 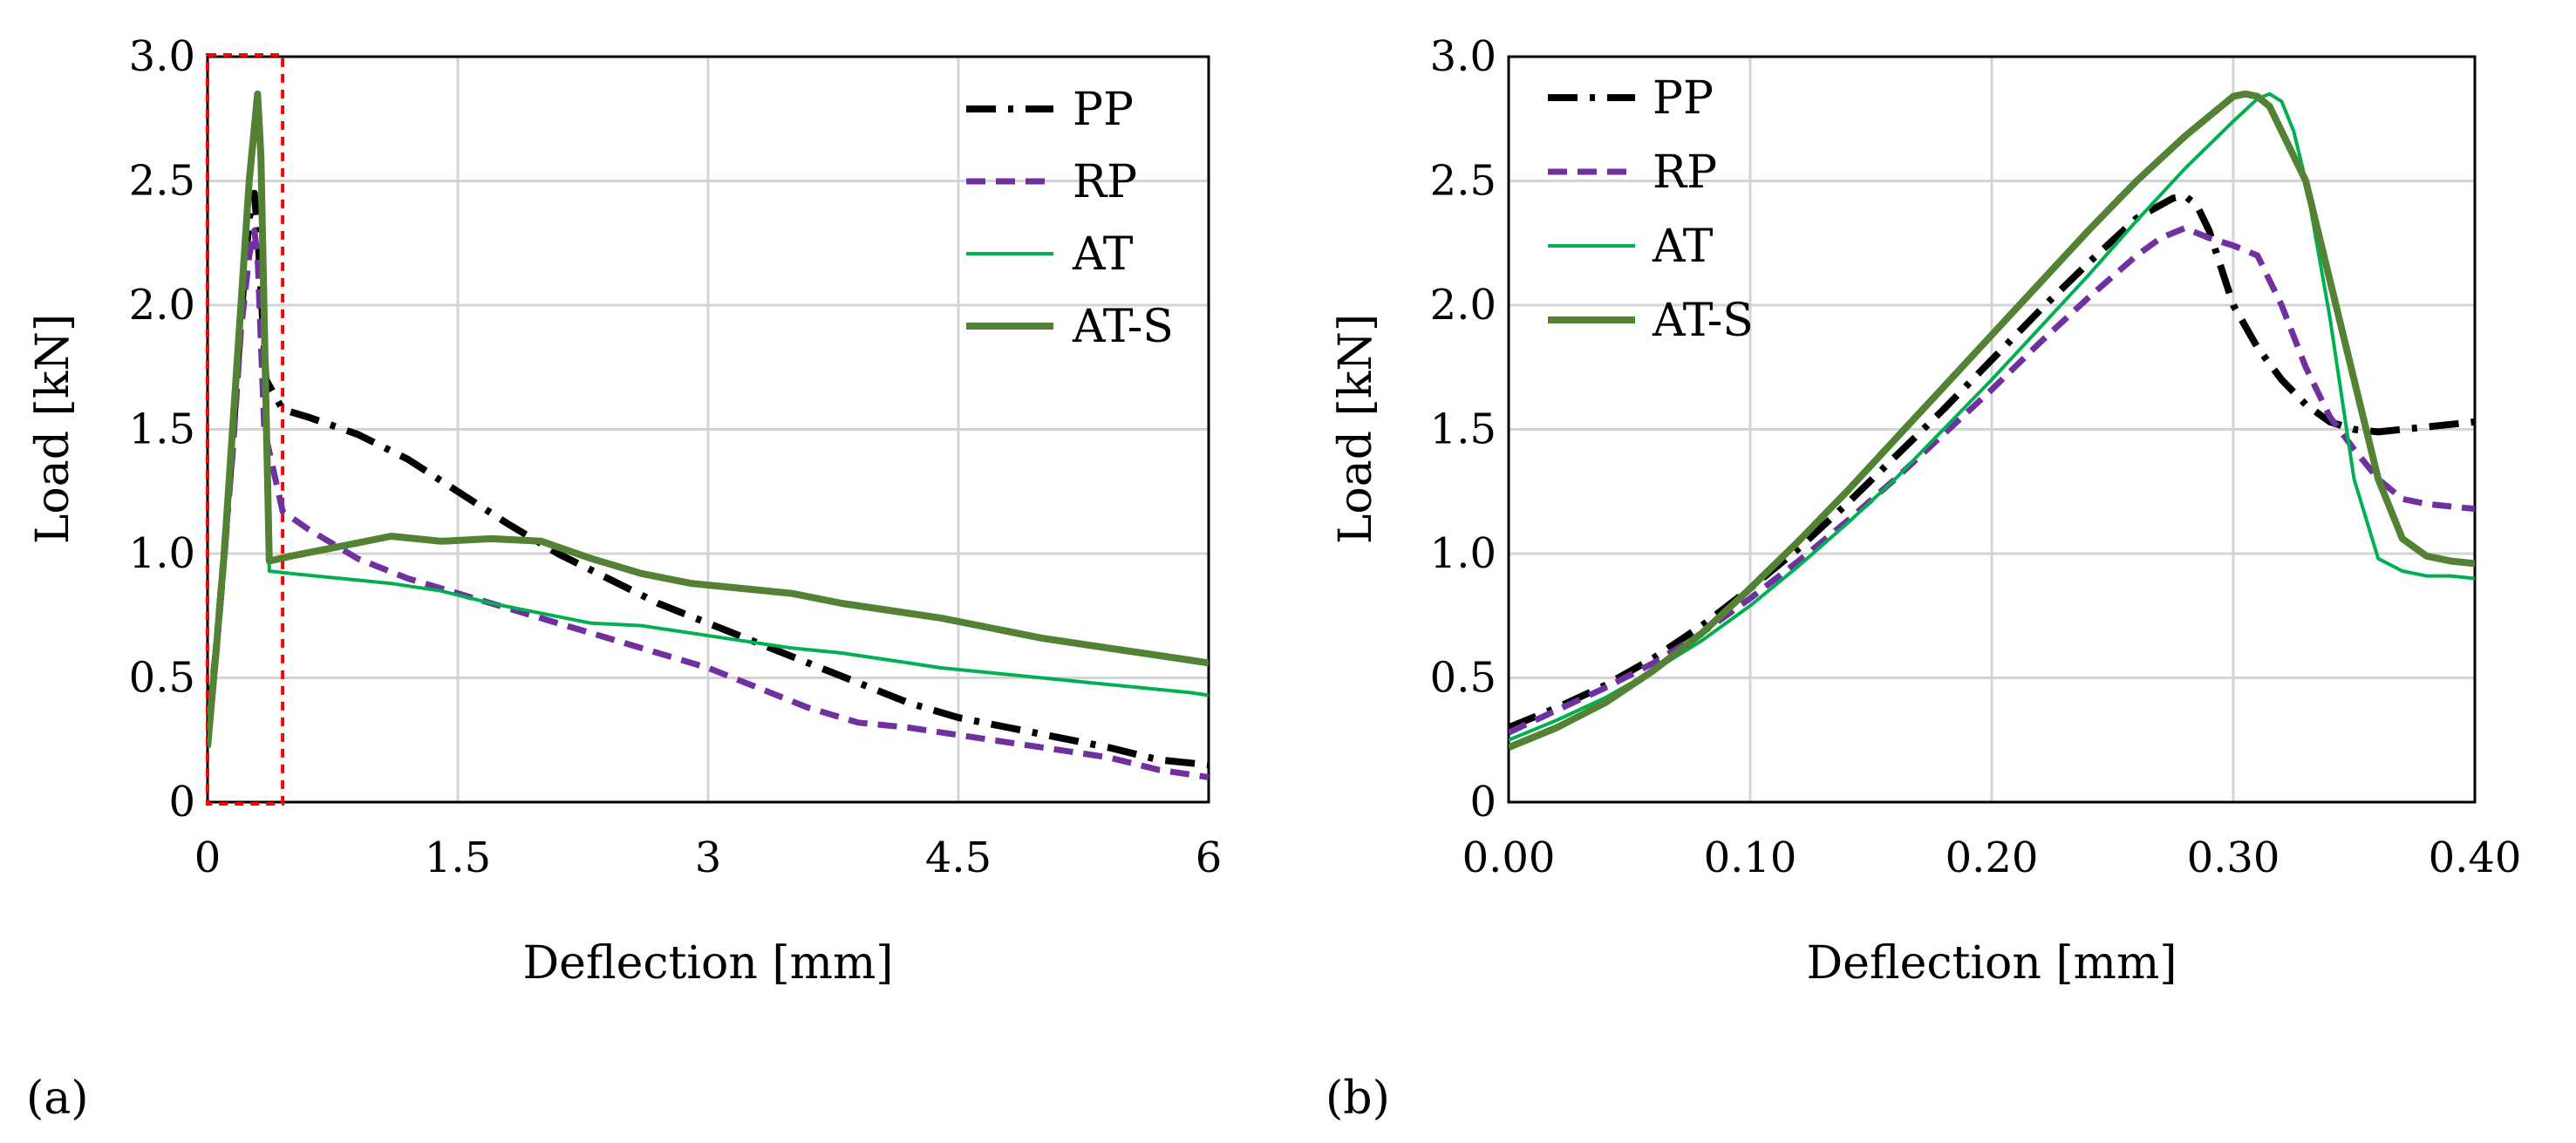 What do you see at coordinates (707, 963) in the screenshot?
I see `x-axis-label-a: Deflection [mm]` at bounding box center [707, 963].